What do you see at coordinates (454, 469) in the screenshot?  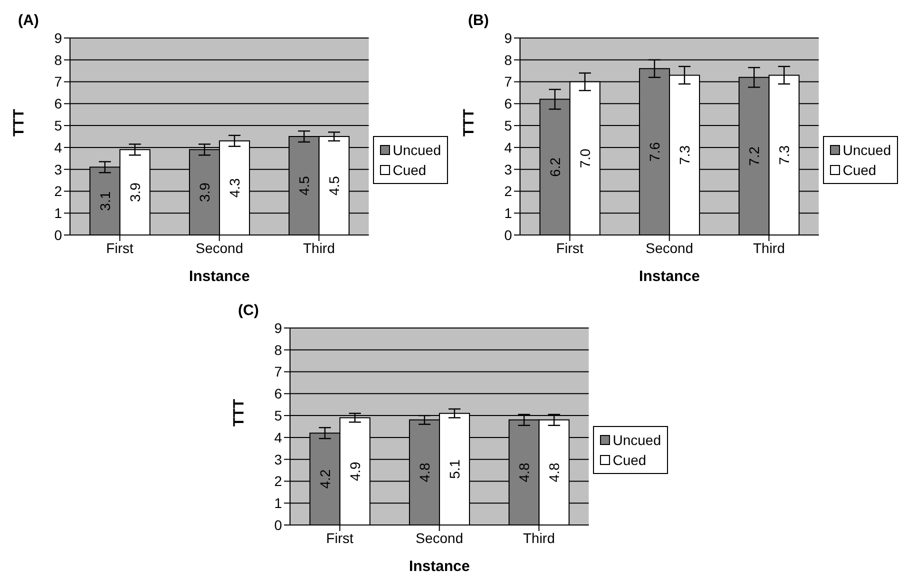 I see `data-label: 5.1` at bounding box center [454, 469].